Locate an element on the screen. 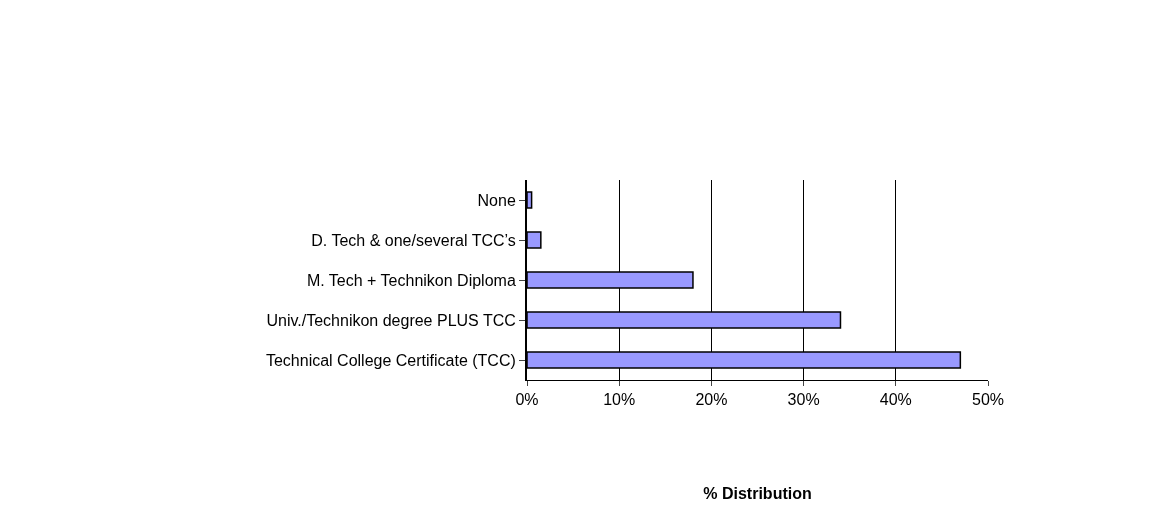  x-tick-label: 10% is located at coordinates (619, 400).